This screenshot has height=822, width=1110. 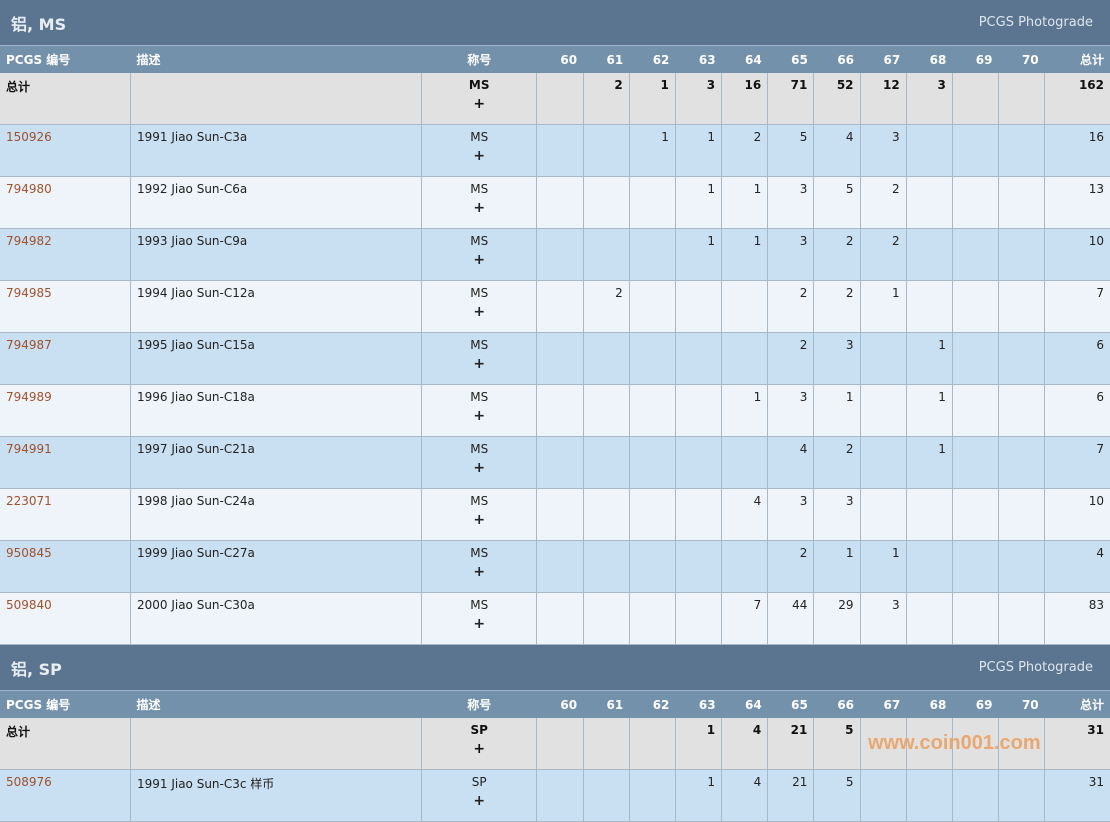 What do you see at coordinates (276, 704) in the screenshot?
I see `column-header: 描述` at bounding box center [276, 704].